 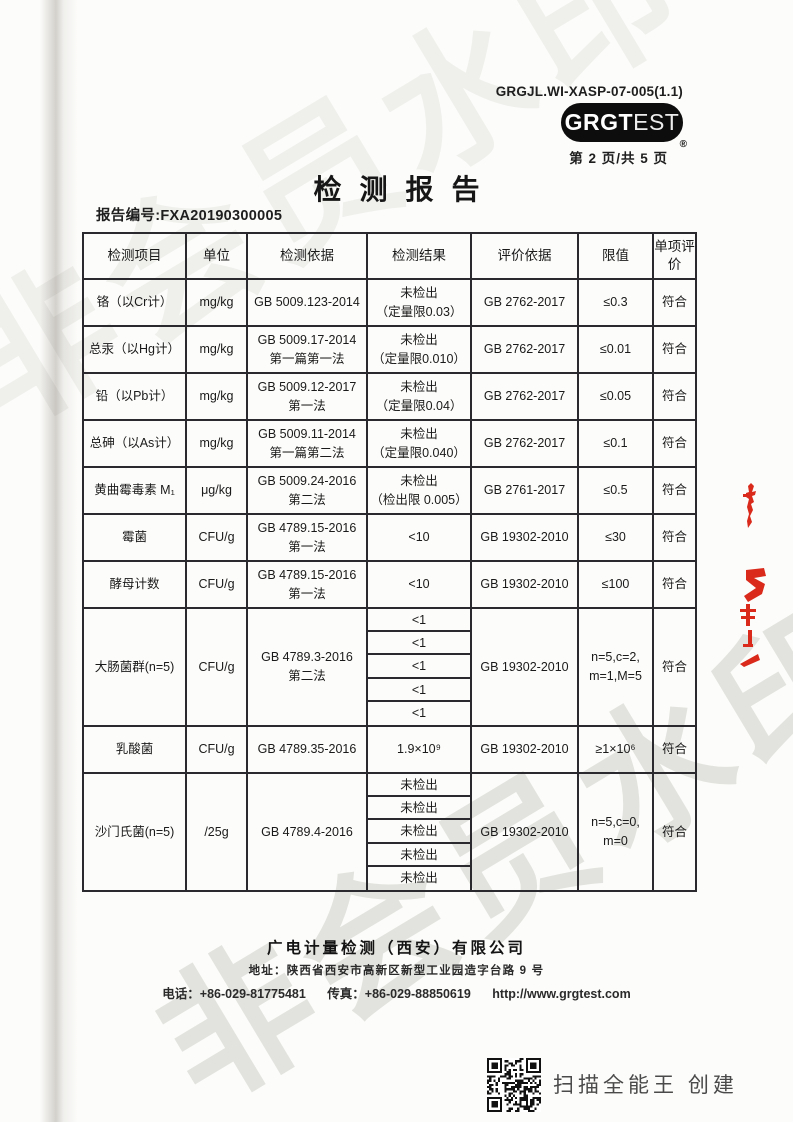 What do you see at coordinates (615, 749) in the screenshot?
I see `cell-limit: ≥1×10⁶` at bounding box center [615, 749].